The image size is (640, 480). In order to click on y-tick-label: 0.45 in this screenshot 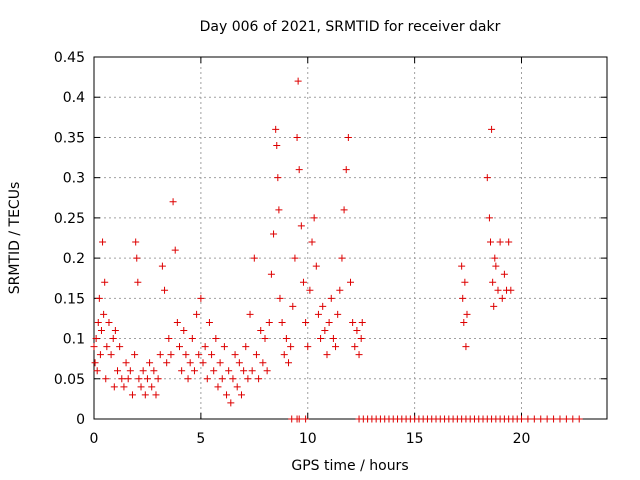, I will do `click(69, 58)`.